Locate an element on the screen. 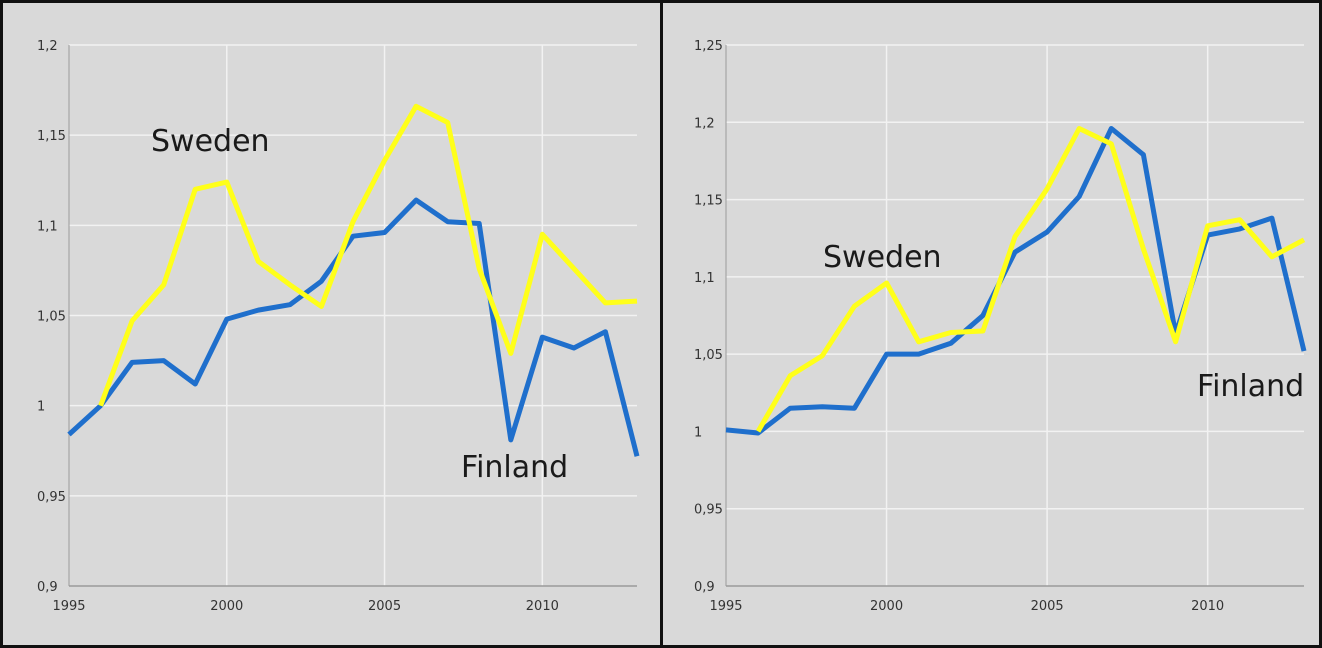 This screenshot has width=1322, height=648. panel-divider is located at coordinates (661, 324).